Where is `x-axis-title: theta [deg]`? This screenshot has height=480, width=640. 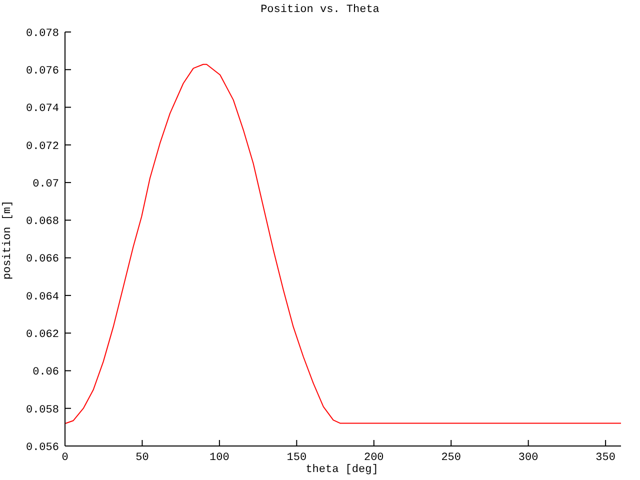
x-axis-title: theta [deg] is located at coordinates (342, 470).